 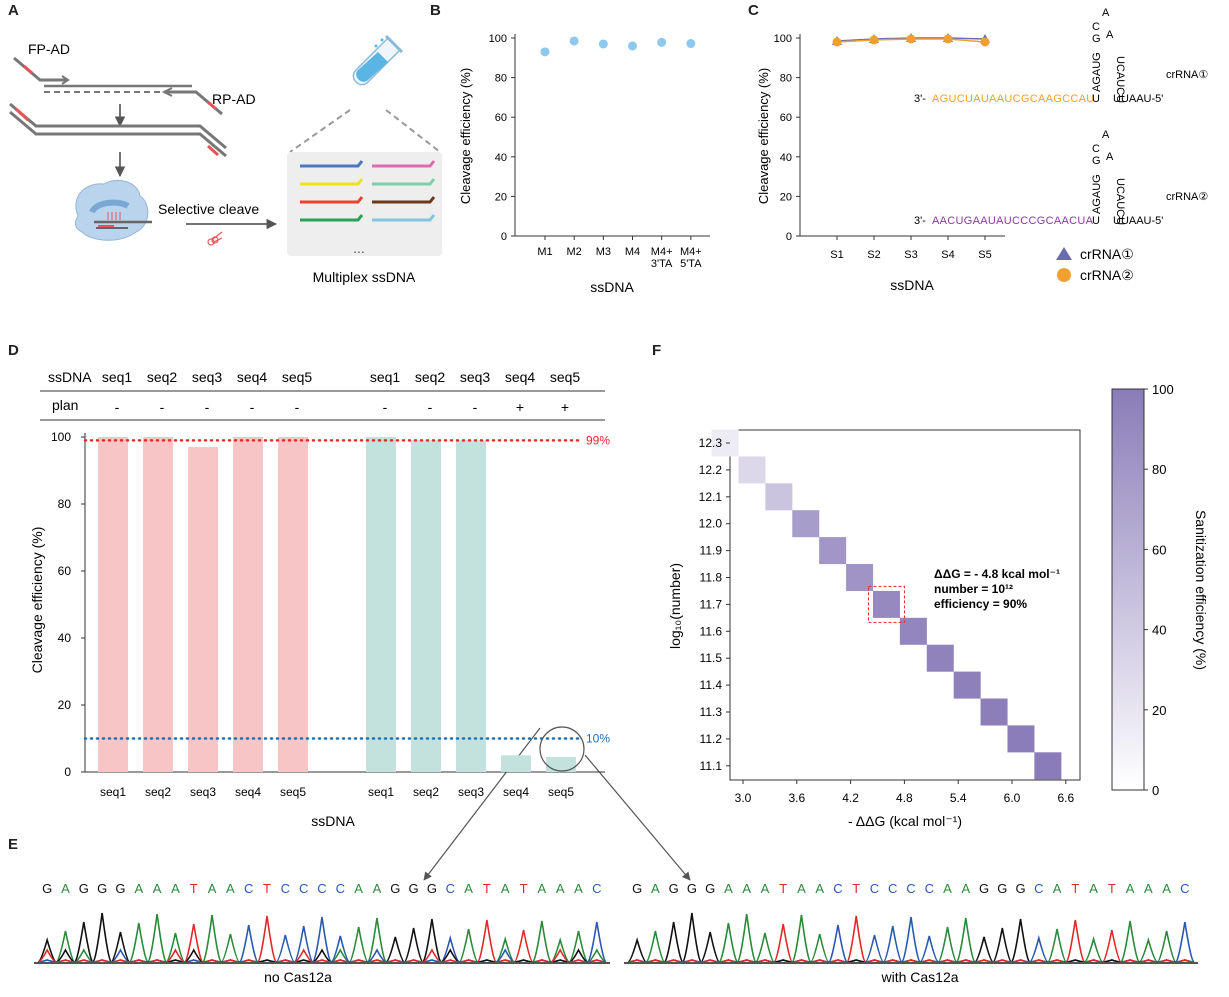 What do you see at coordinates (743, 798) in the screenshot?
I see `x-tick-label: 3.0` at bounding box center [743, 798].